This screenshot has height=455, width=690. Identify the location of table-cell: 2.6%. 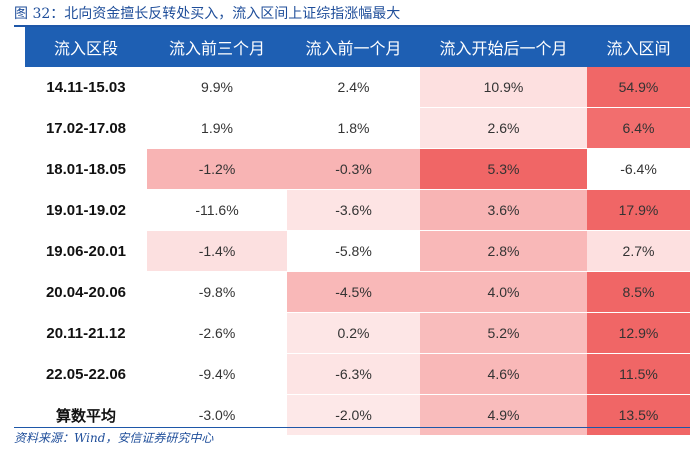
(503, 128).